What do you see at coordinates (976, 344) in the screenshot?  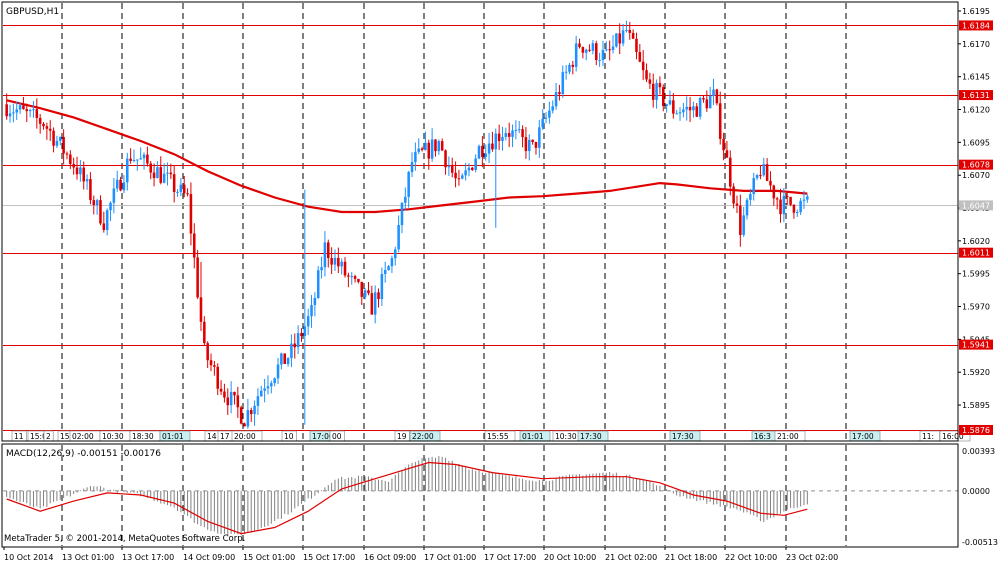 I see `level-price-tag` at bounding box center [976, 344].